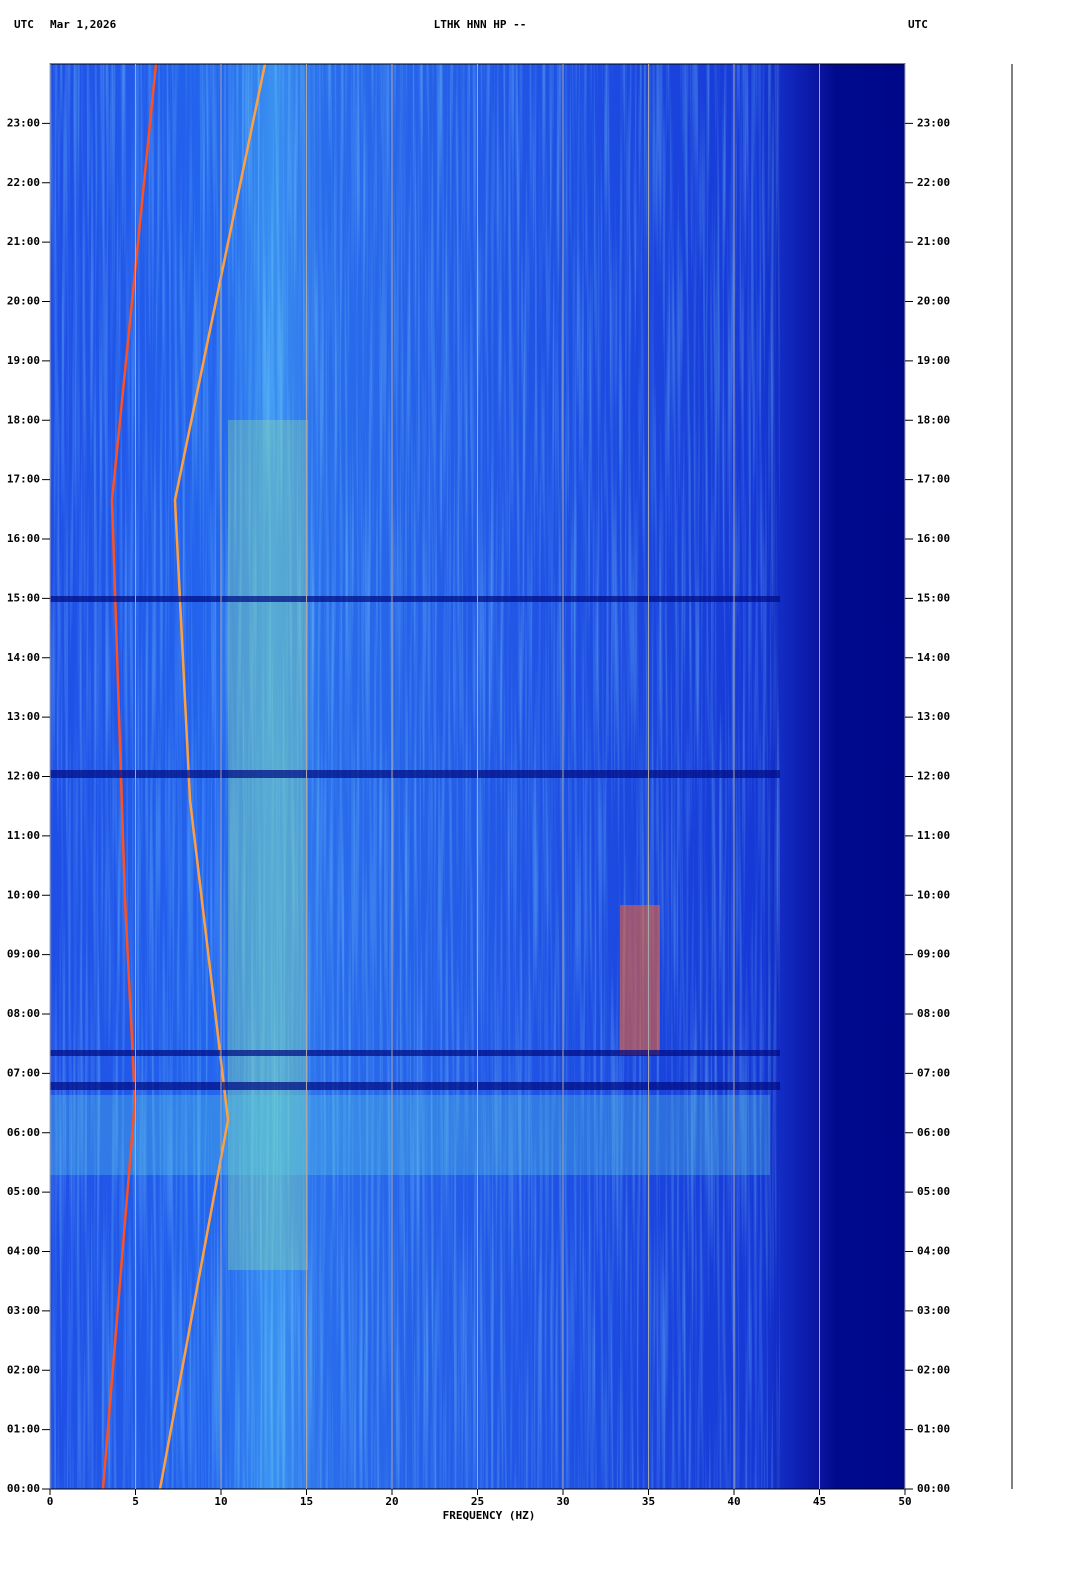 This screenshot has height=1584, width=1066. Describe the element at coordinates (50, 1501) in the screenshot. I see `x-tick-label: 0` at that location.